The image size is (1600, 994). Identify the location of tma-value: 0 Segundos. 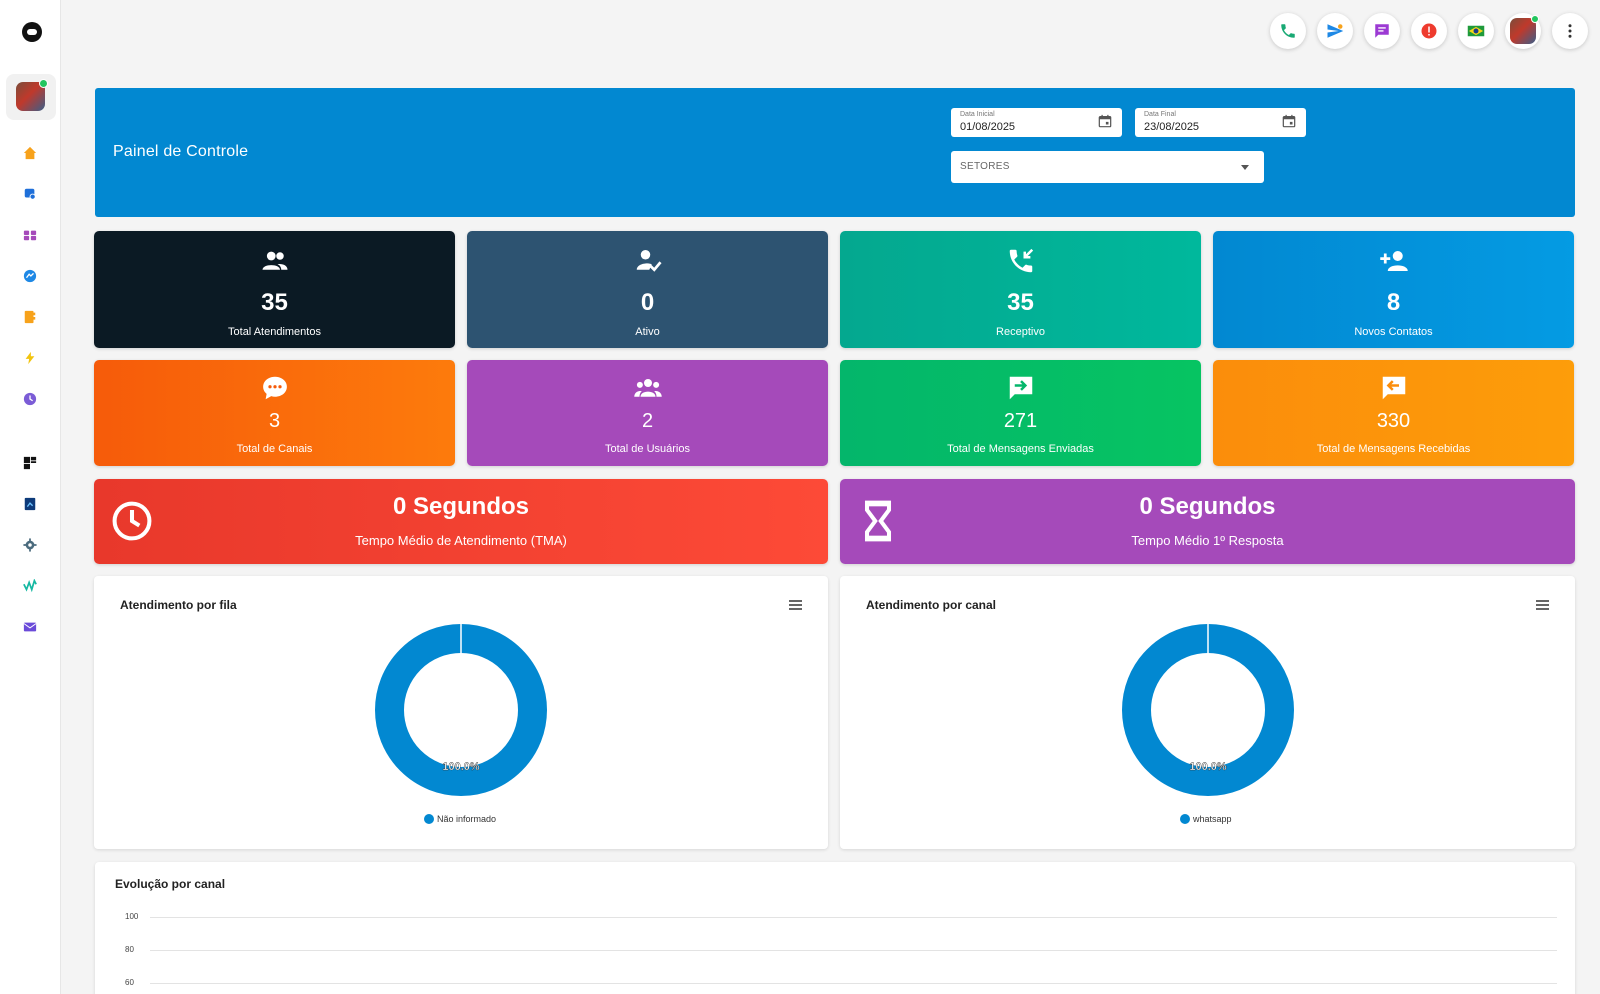
(461, 506).